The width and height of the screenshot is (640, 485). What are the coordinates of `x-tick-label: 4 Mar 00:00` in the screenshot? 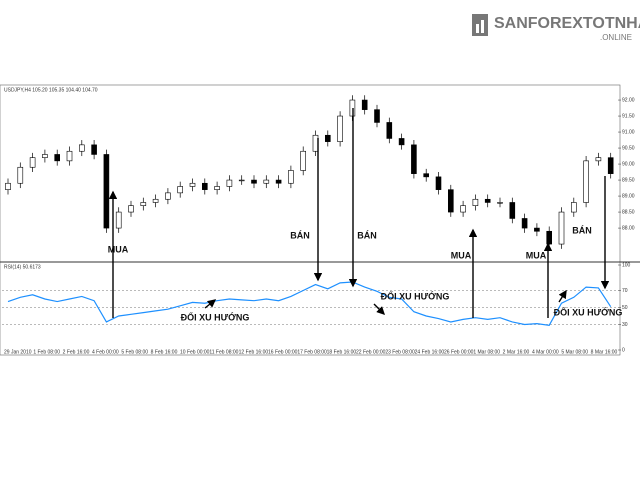 It's located at (545, 352).